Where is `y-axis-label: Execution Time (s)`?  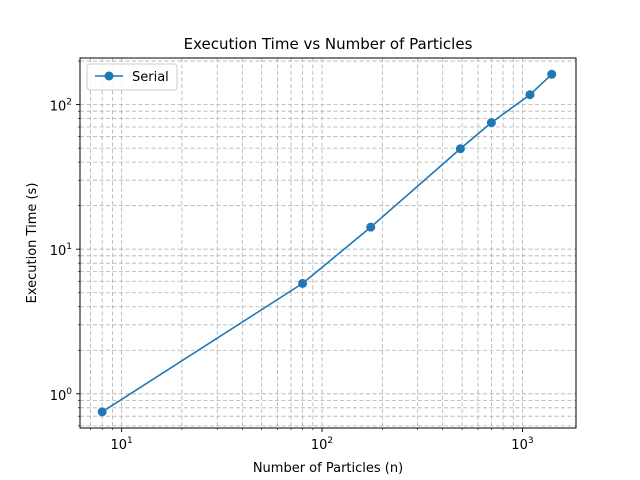 y-axis-label: Execution Time (s) is located at coordinates (32, 243).